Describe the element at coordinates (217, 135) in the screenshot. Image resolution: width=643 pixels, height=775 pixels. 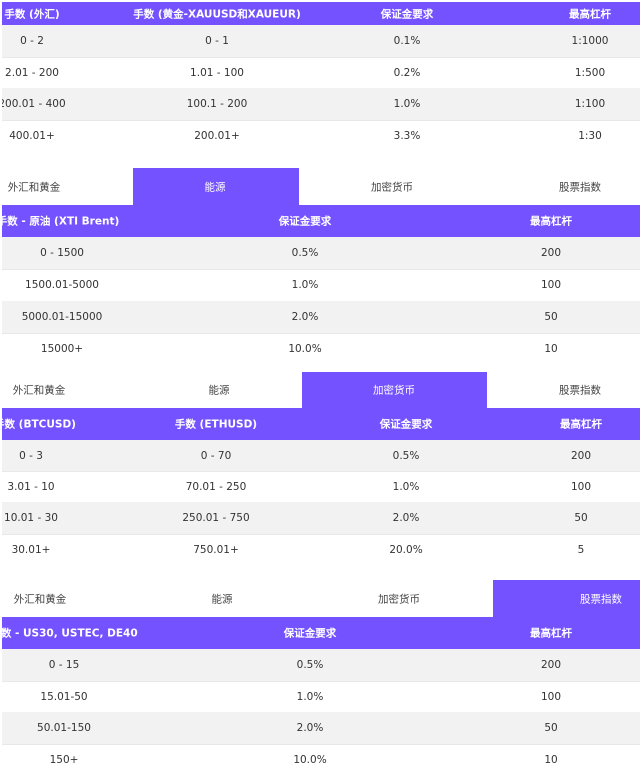
I see `table-cell: 200.01+` at that location.